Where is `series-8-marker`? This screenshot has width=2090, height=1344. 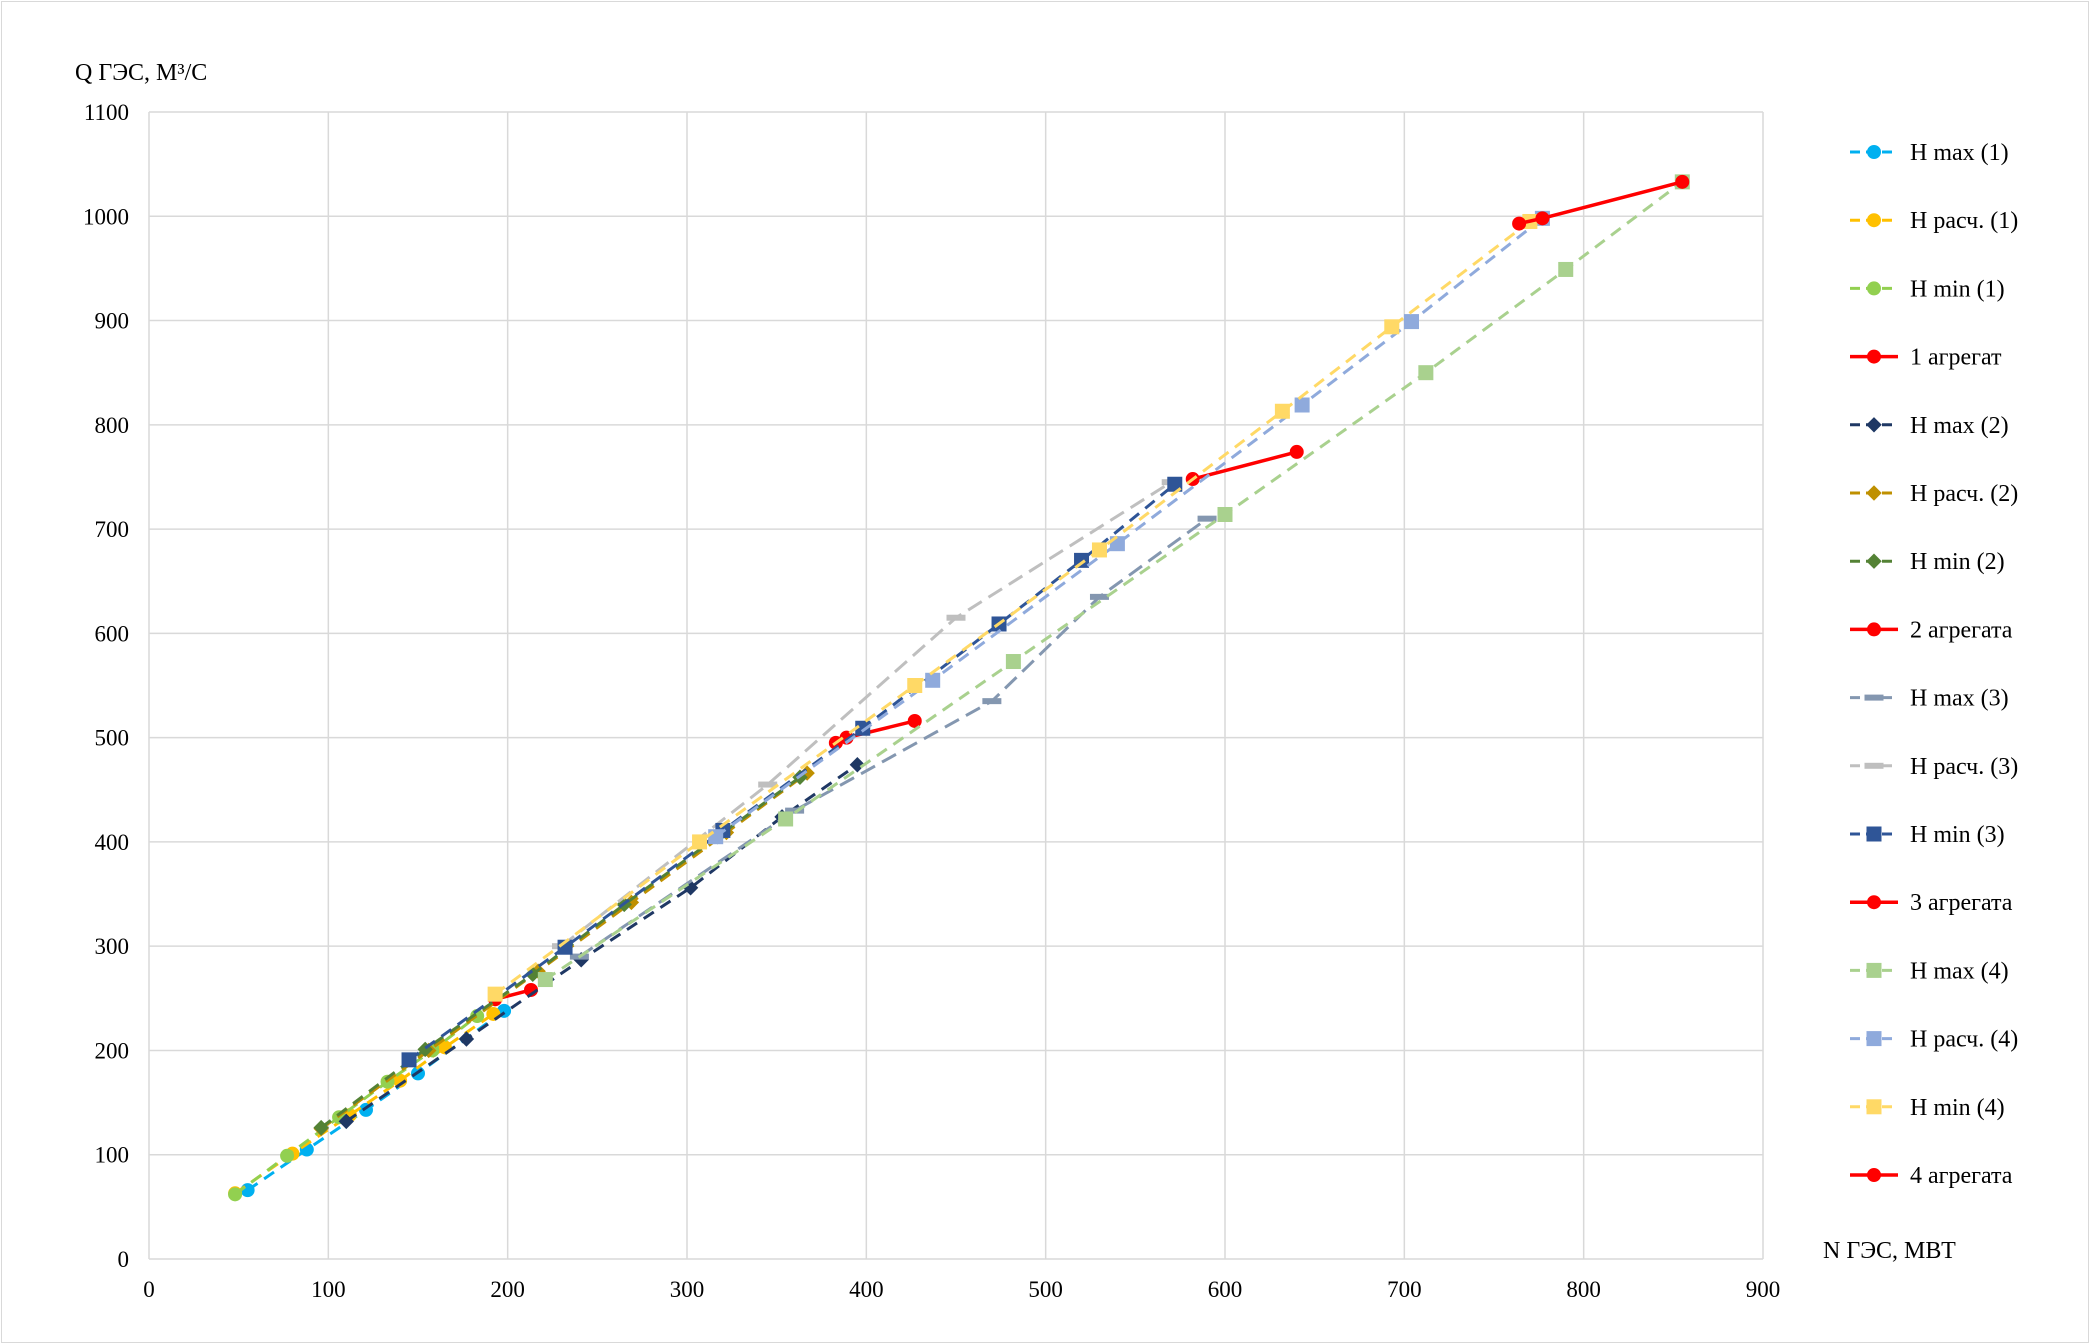 series-8-marker is located at coordinates (914, 720).